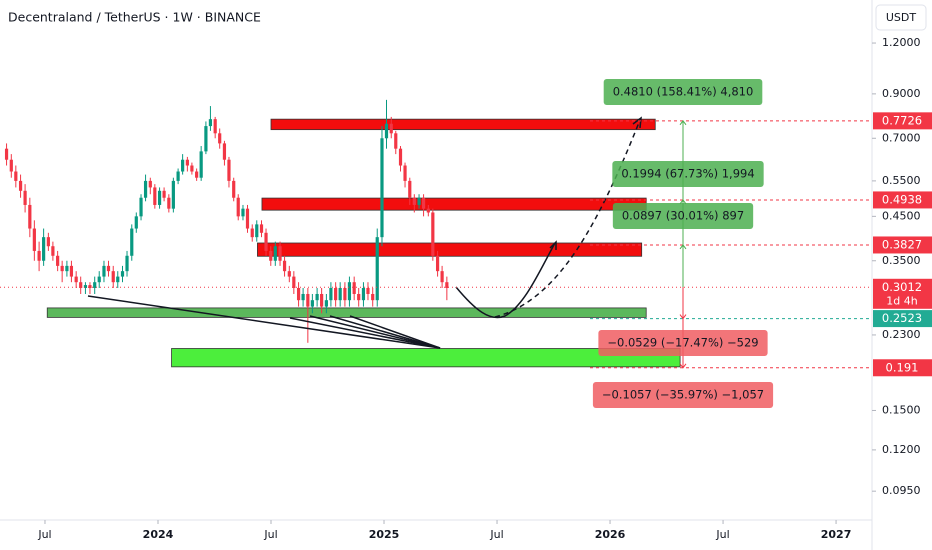 This screenshot has width=932, height=550. I want to click on measurement-label: −0.0529 (−17.47%) −529, so click(682, 343).